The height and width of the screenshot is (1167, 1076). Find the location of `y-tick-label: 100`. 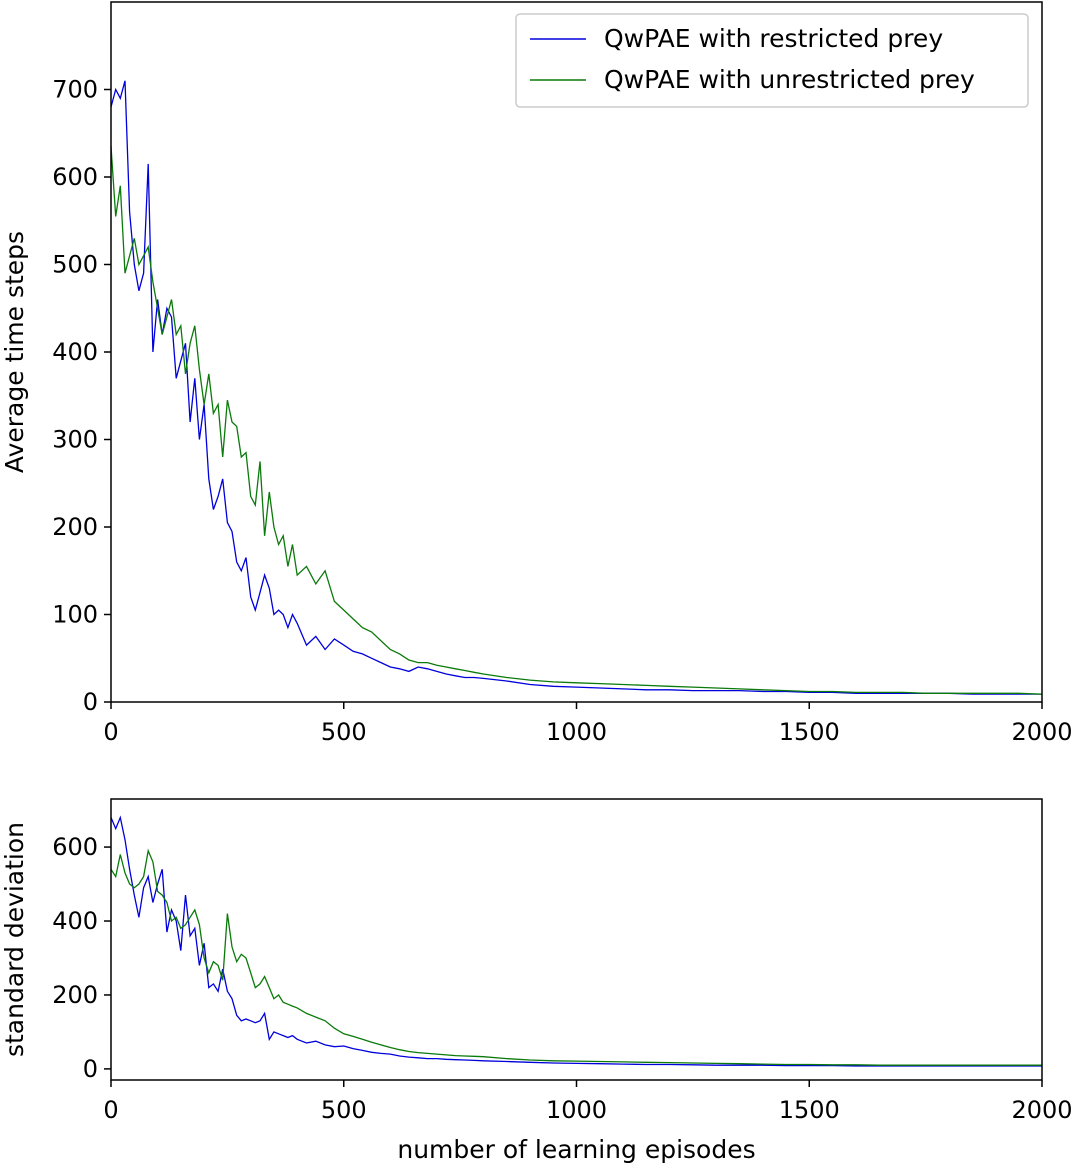

y-tick-label: 100 is located at coordinates (75, 615).